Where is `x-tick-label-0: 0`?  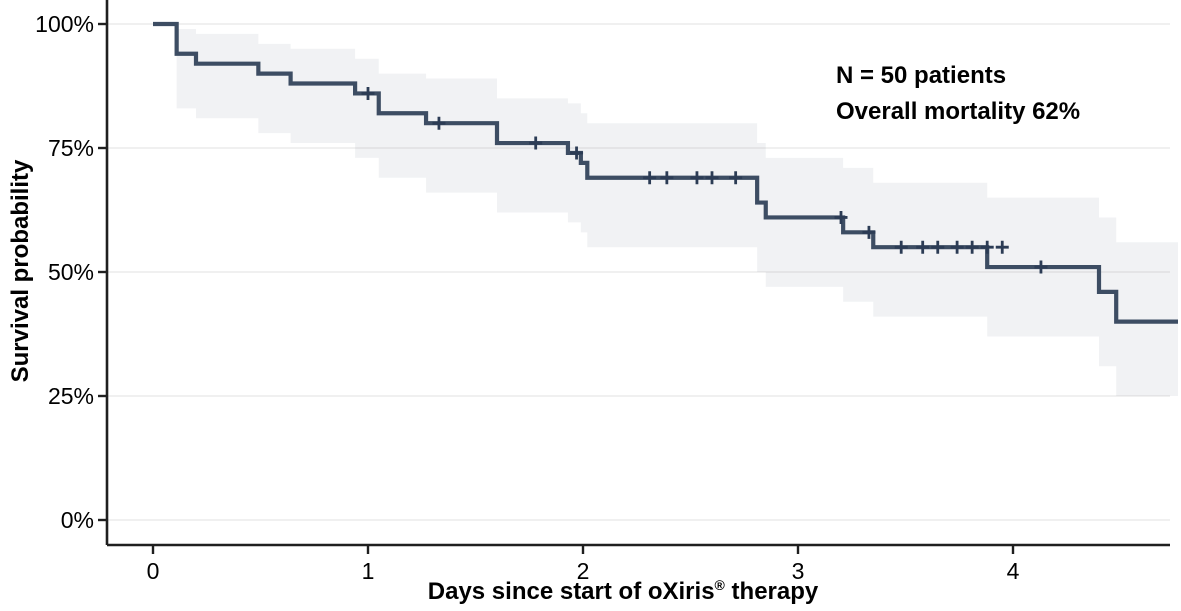
x-tick-label-0: 0 is located at coordinates (153, 571).